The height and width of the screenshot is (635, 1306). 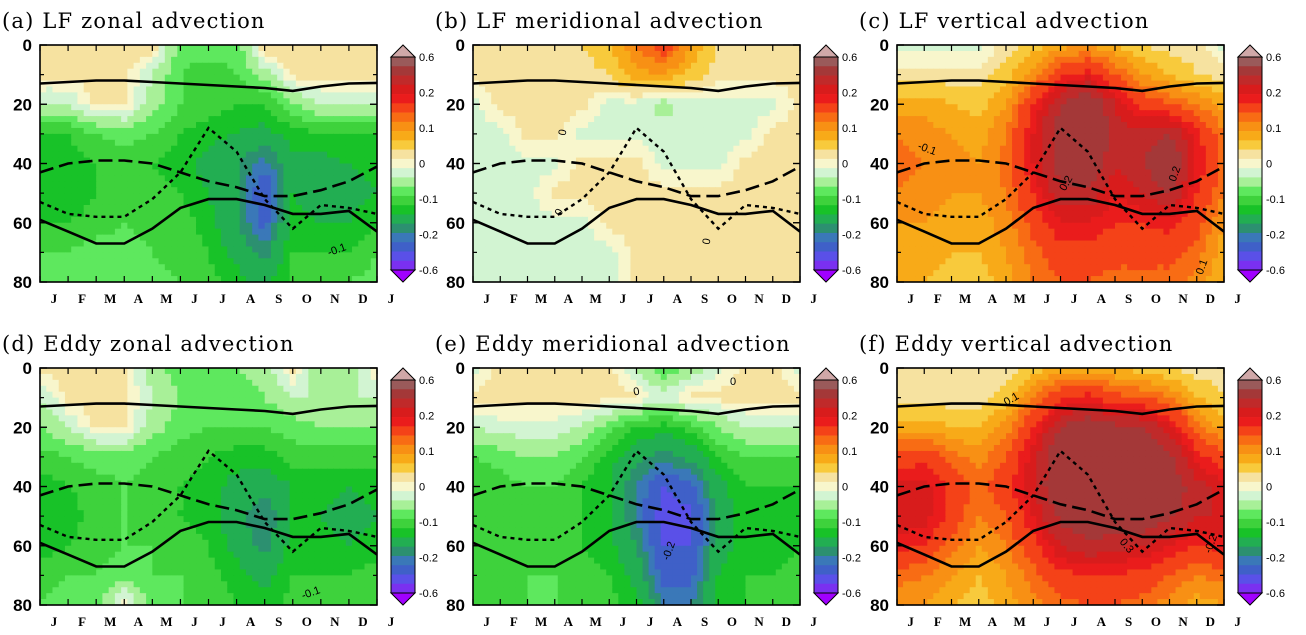 I want to click on x-tick-label: O, so click(x=307, y=298).